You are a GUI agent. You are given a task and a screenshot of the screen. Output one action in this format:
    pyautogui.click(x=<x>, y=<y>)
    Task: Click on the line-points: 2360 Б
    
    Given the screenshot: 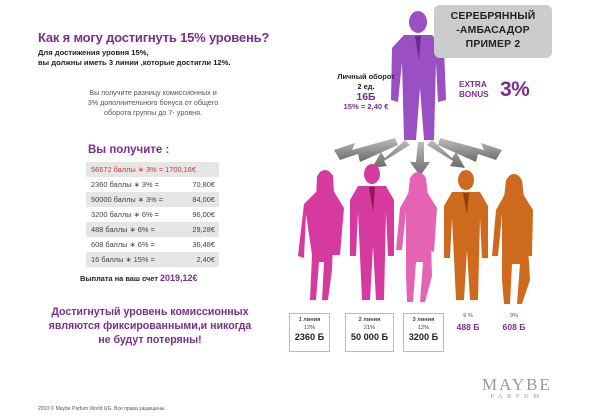 What is the action you would take?
    pyautogui.click(x=309, y=337)
    